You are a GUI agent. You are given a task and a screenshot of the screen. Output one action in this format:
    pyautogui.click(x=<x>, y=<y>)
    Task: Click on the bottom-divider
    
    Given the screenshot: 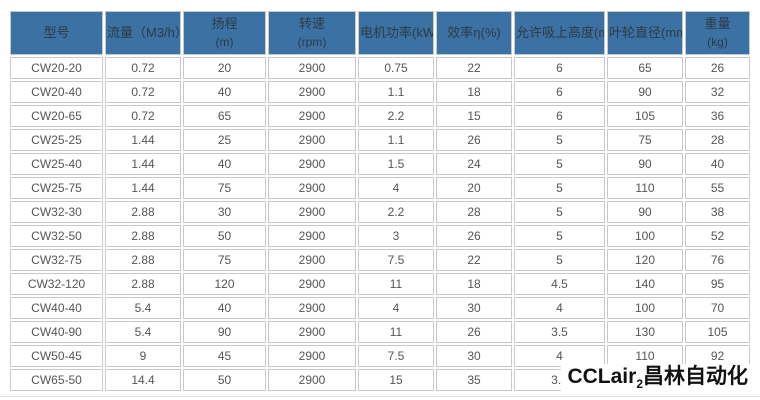 What is the action you would take?
    pyautogui.click(x=380, y=396)
    